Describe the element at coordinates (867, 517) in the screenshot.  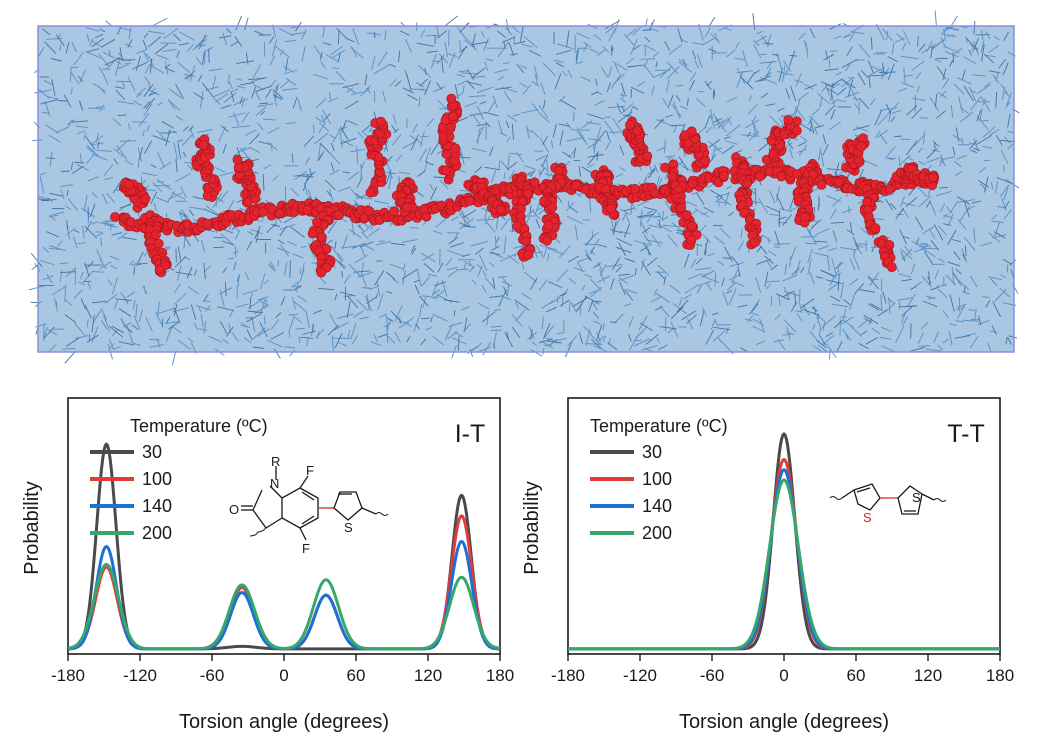
I see `molecule-label-s-left: S` at that location.